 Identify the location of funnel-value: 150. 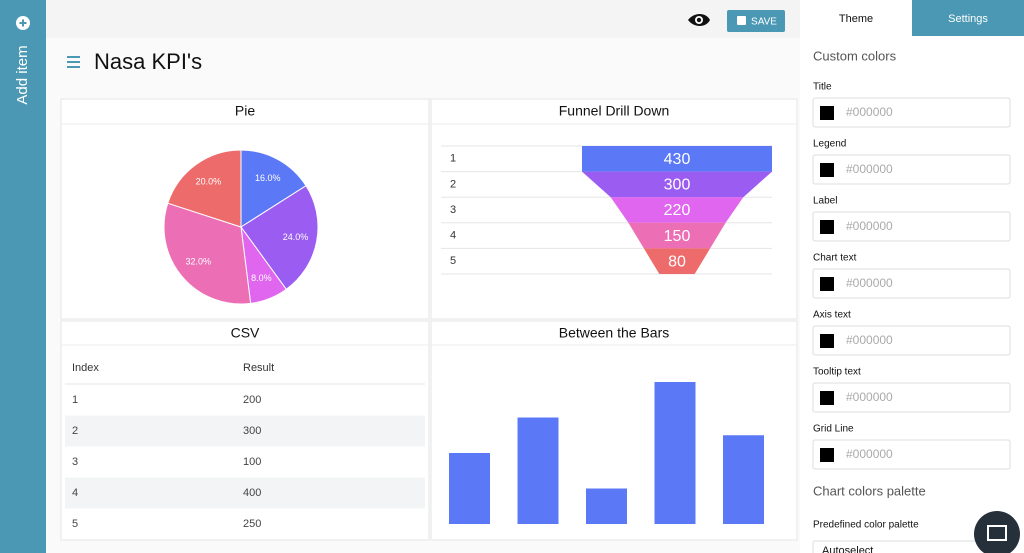
(677, 236).